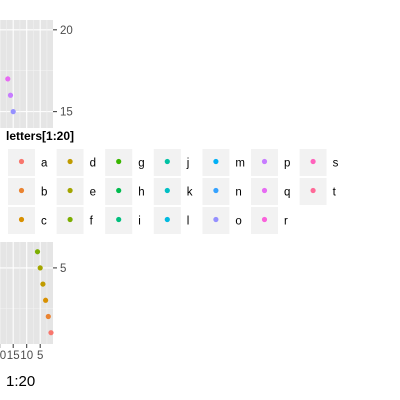  I want to click on legend-label-q: q, so click(287, 193).